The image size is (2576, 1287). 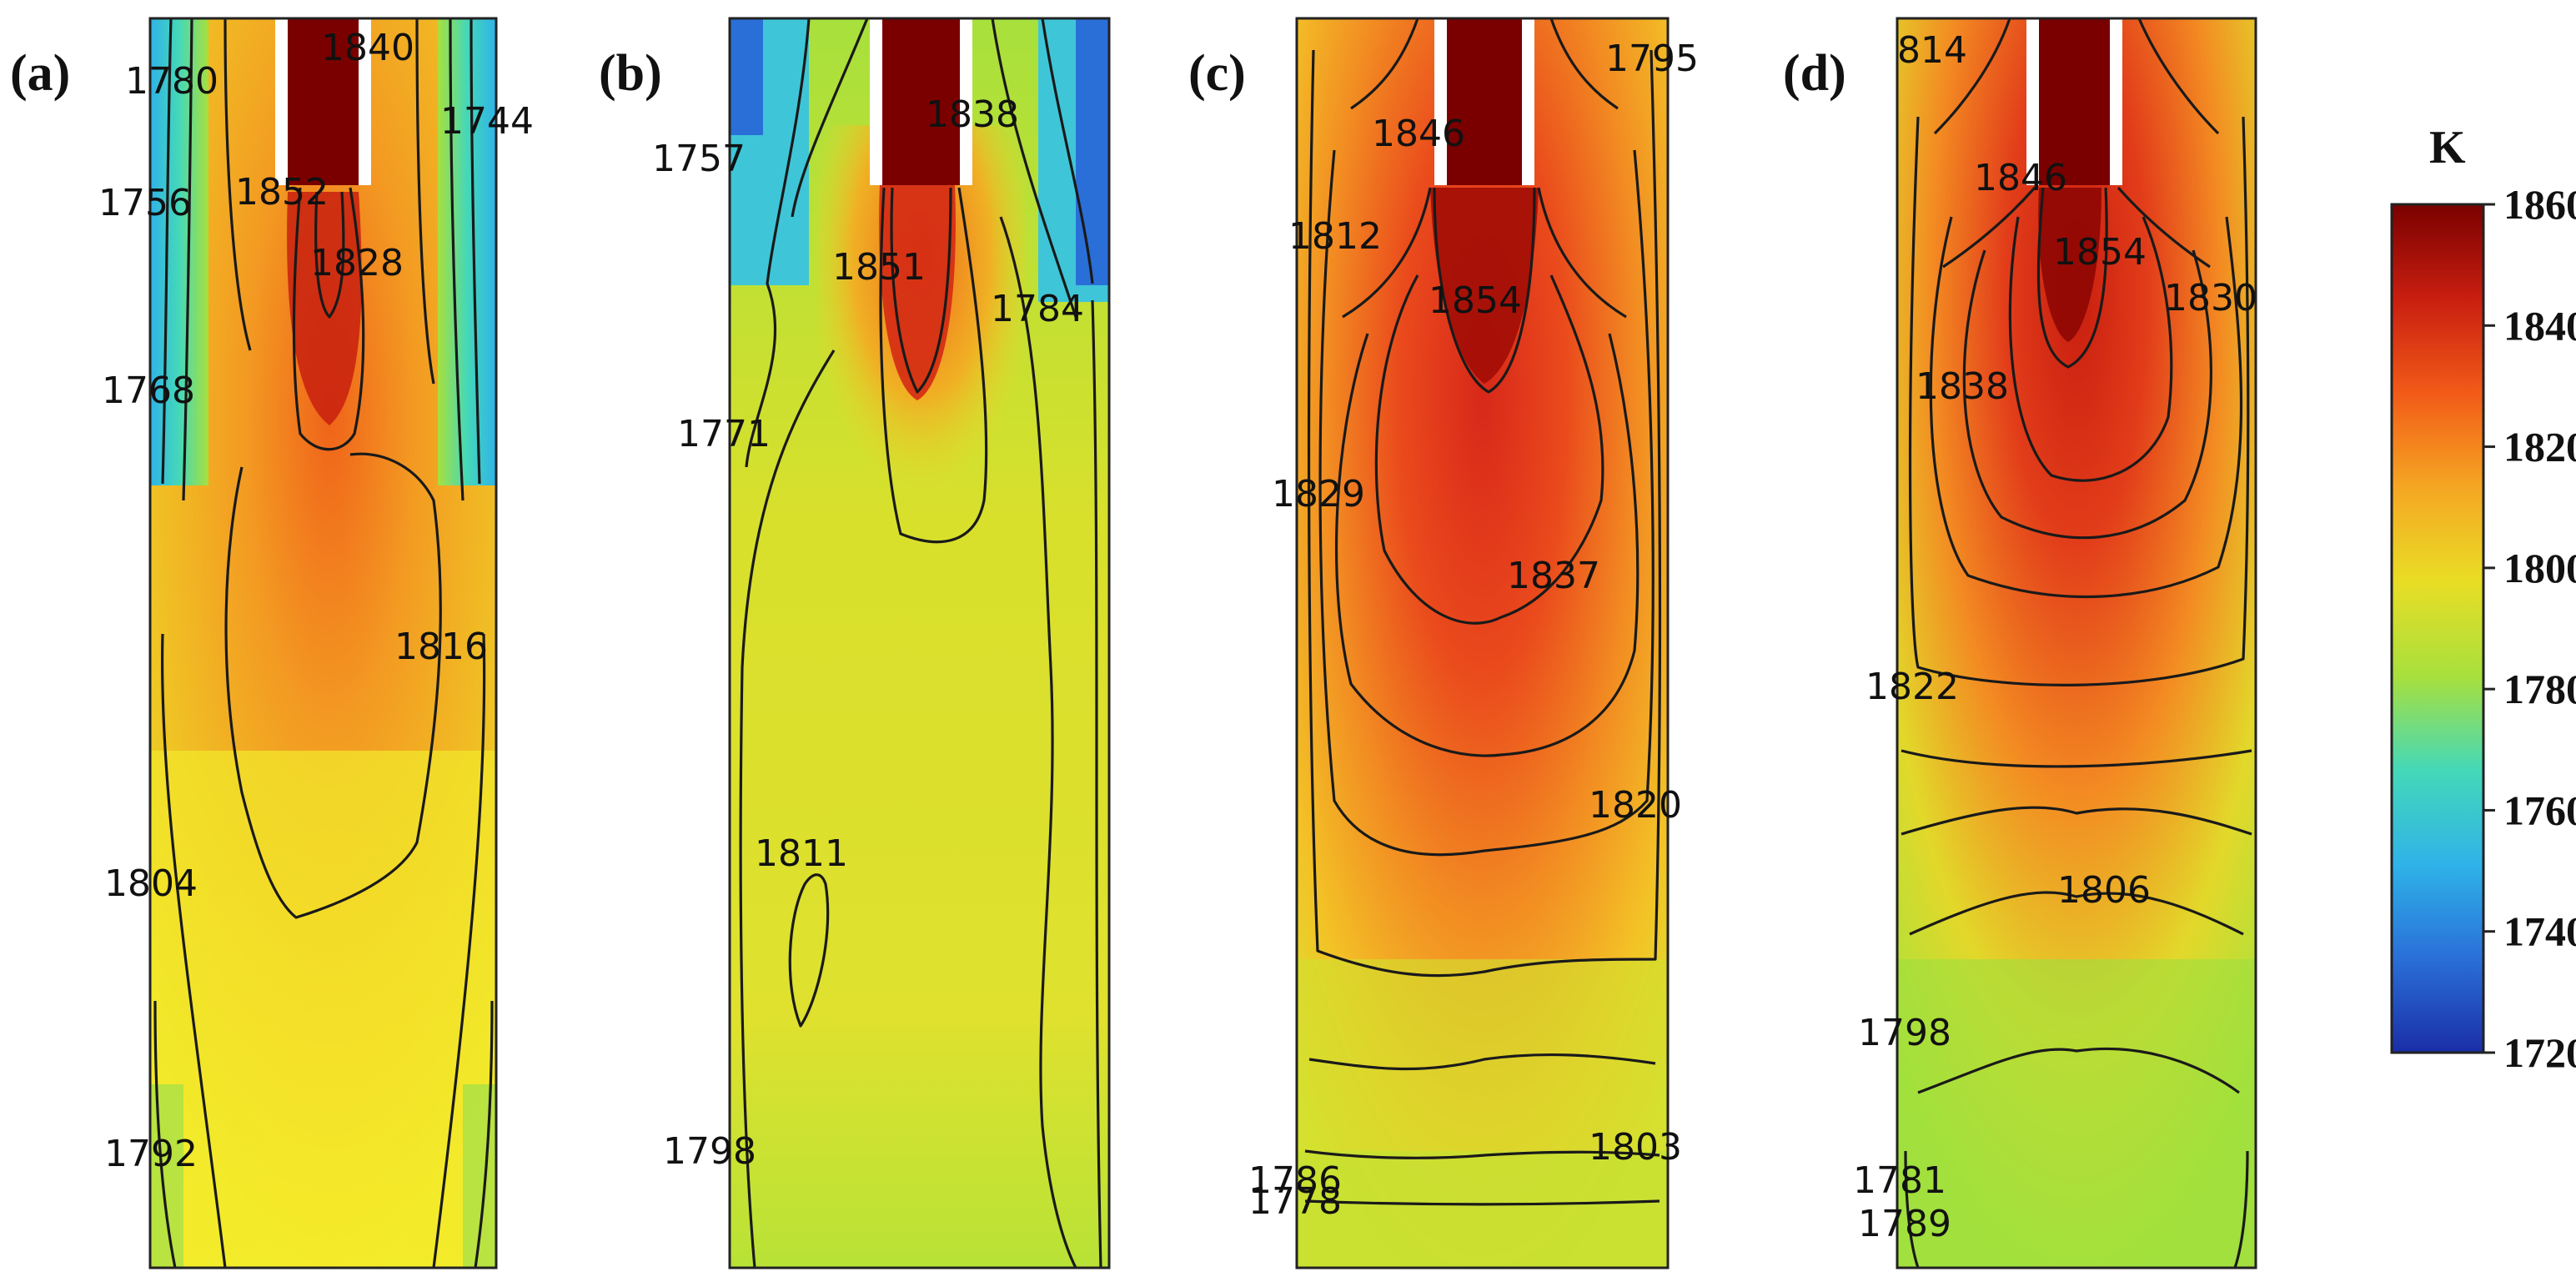 I want to click on panel-a-letter: (a), so click(x=40, y=73).